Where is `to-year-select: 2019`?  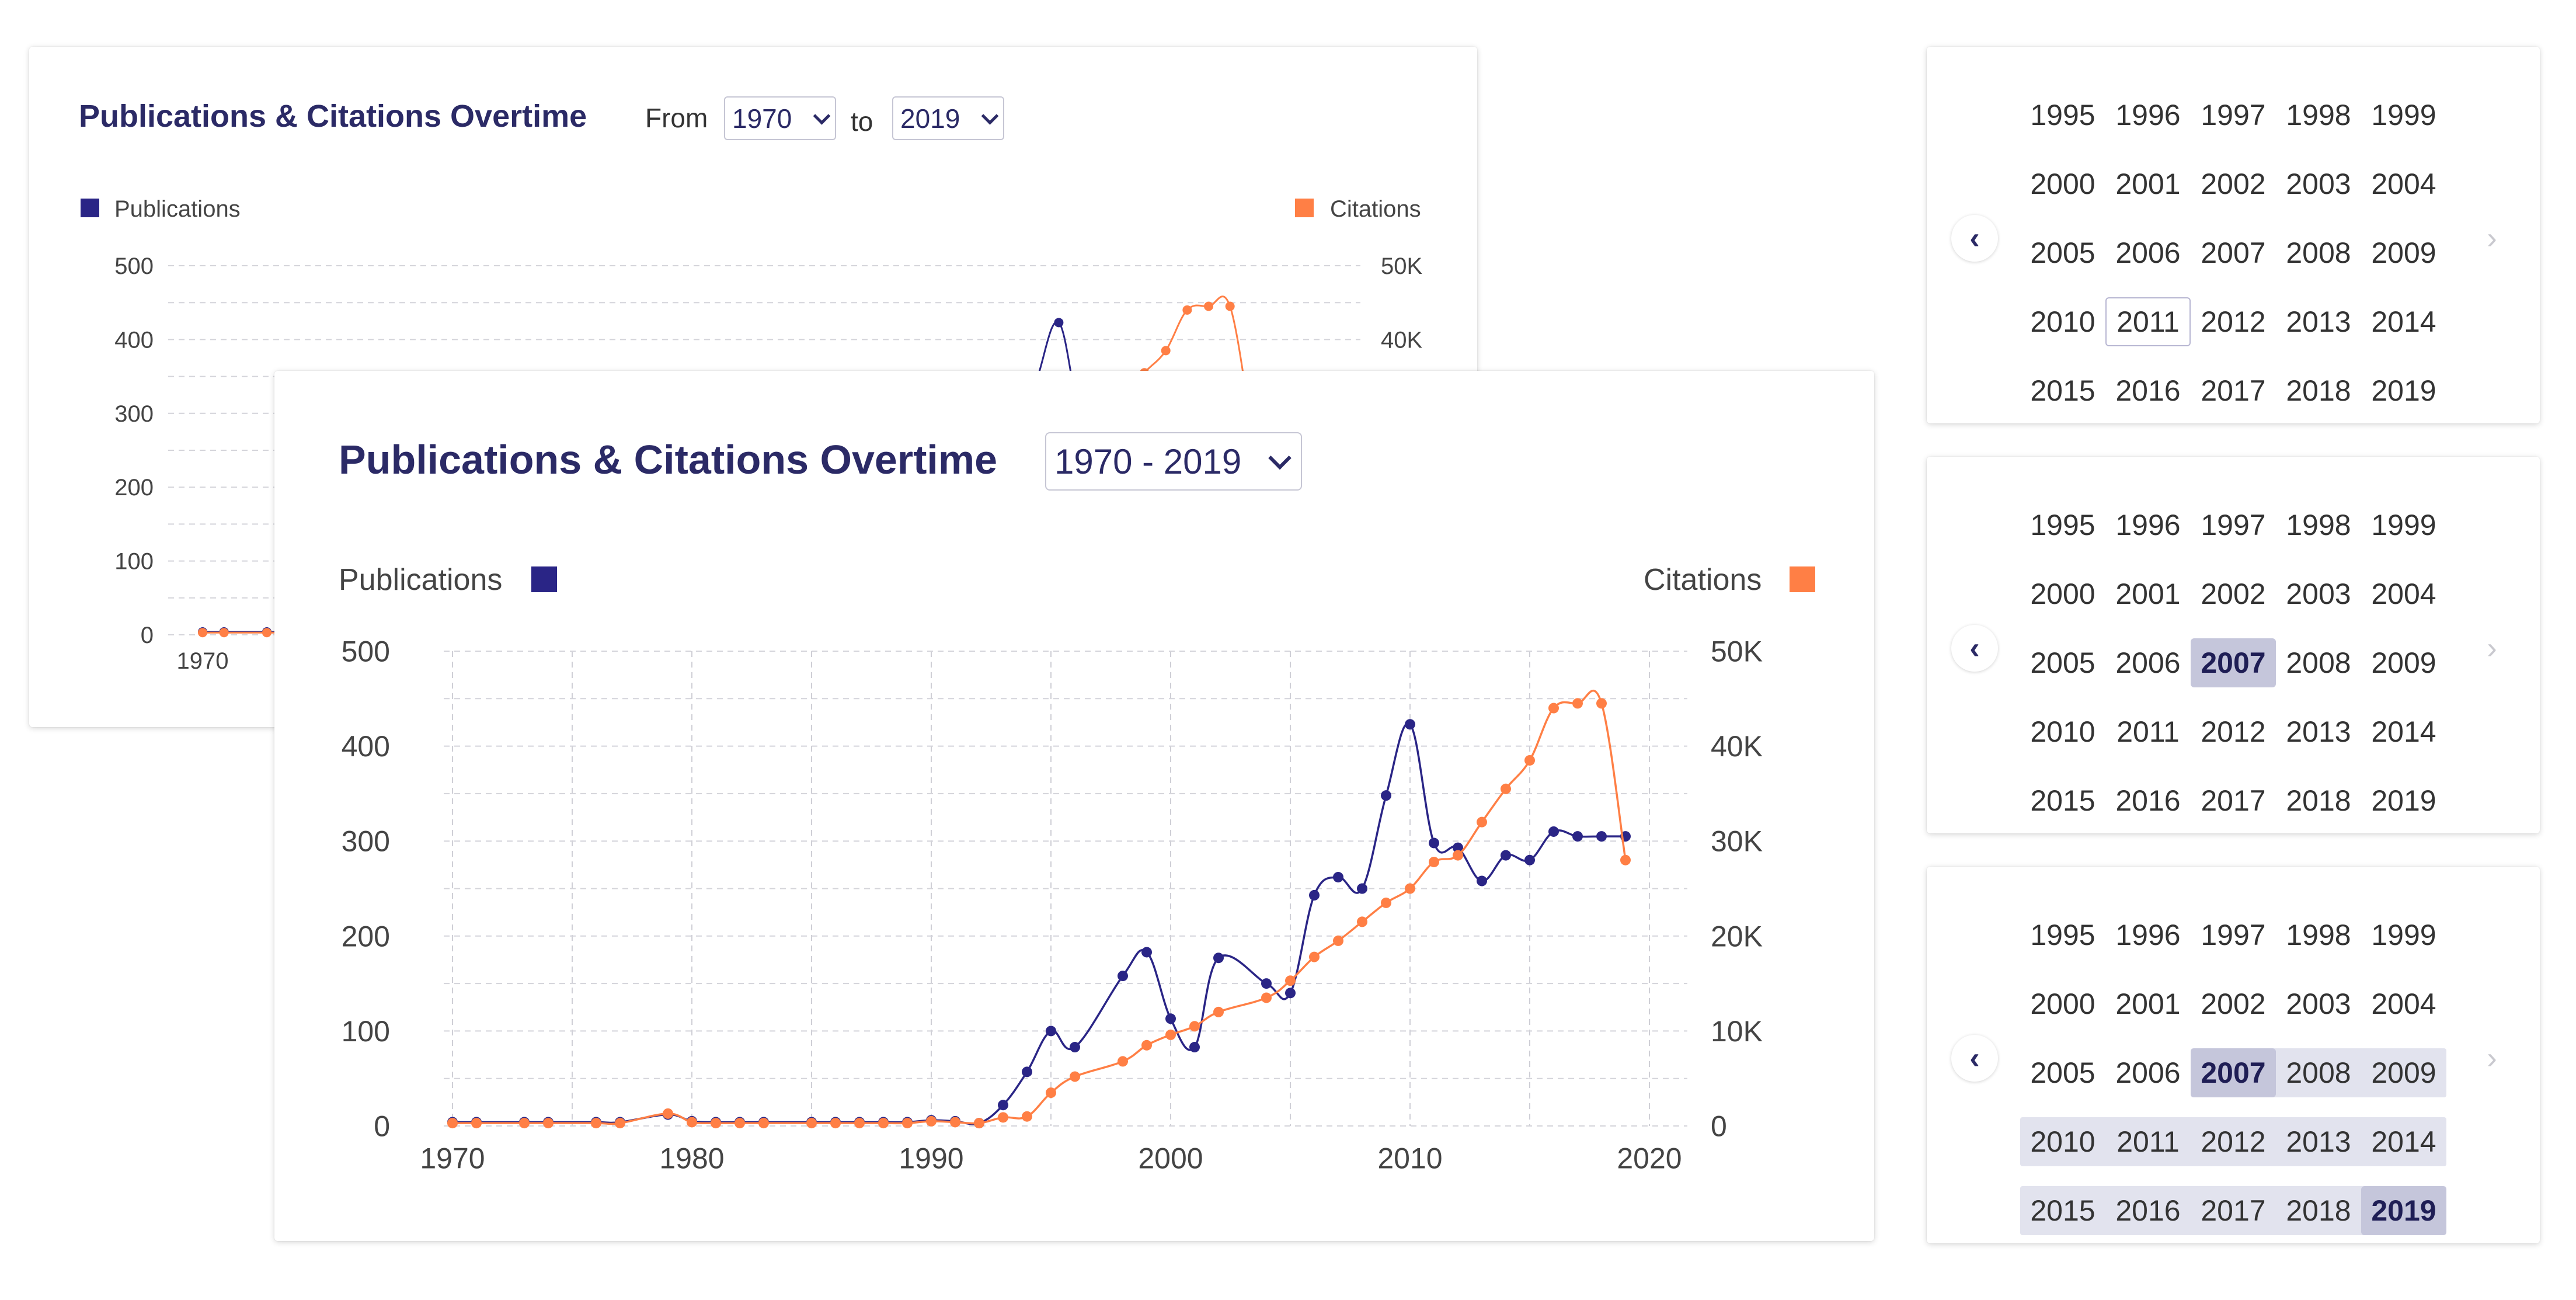 to-year-select: 2019 is located at coordinates (948, 118).